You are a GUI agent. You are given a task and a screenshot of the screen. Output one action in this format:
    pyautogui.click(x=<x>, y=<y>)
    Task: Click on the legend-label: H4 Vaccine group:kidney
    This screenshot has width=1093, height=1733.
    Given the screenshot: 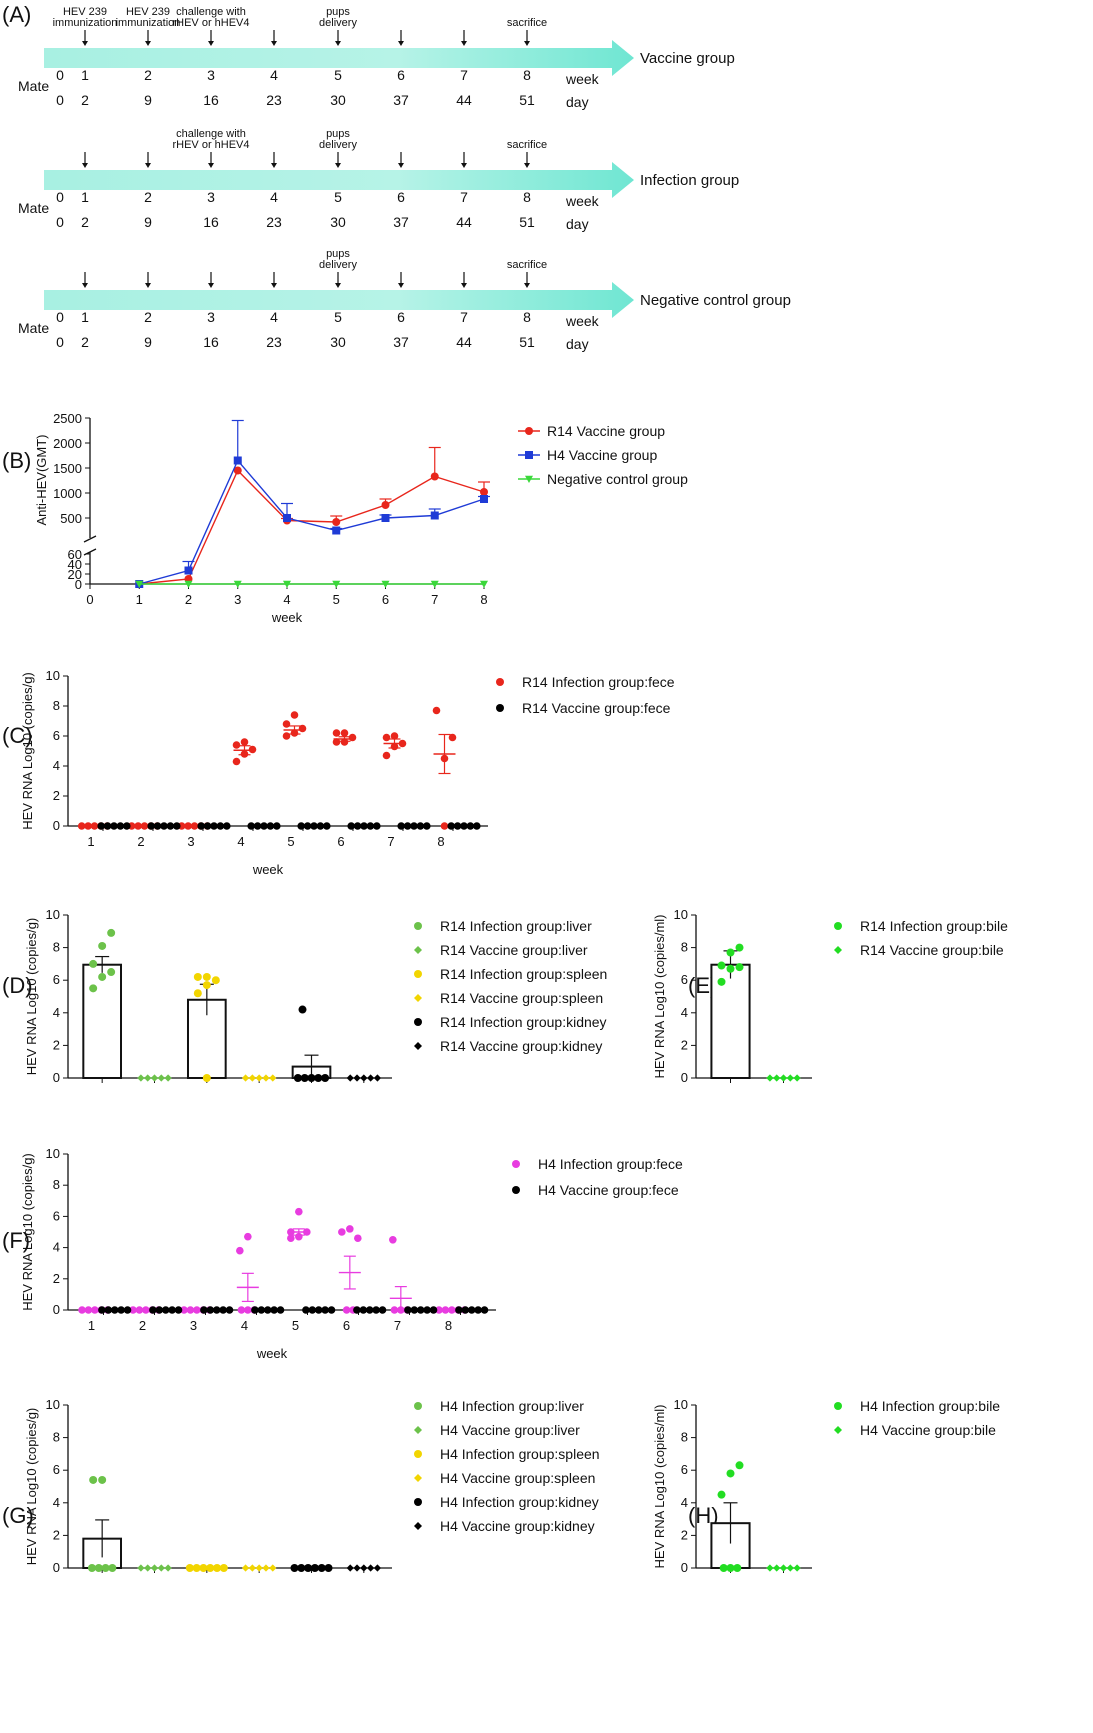 What is the action you would take?
    pyautogui.click(x=517, y=1526)
    